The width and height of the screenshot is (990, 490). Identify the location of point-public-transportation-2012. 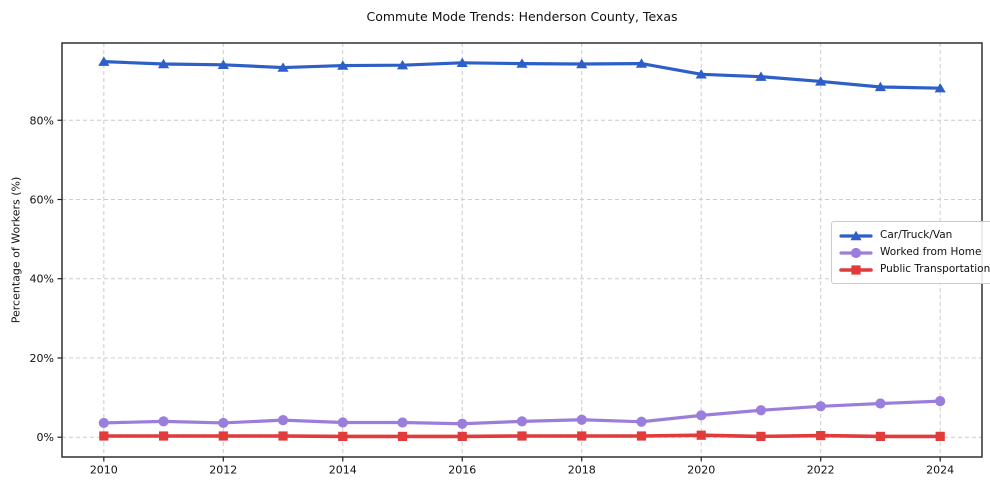
(223, 436).